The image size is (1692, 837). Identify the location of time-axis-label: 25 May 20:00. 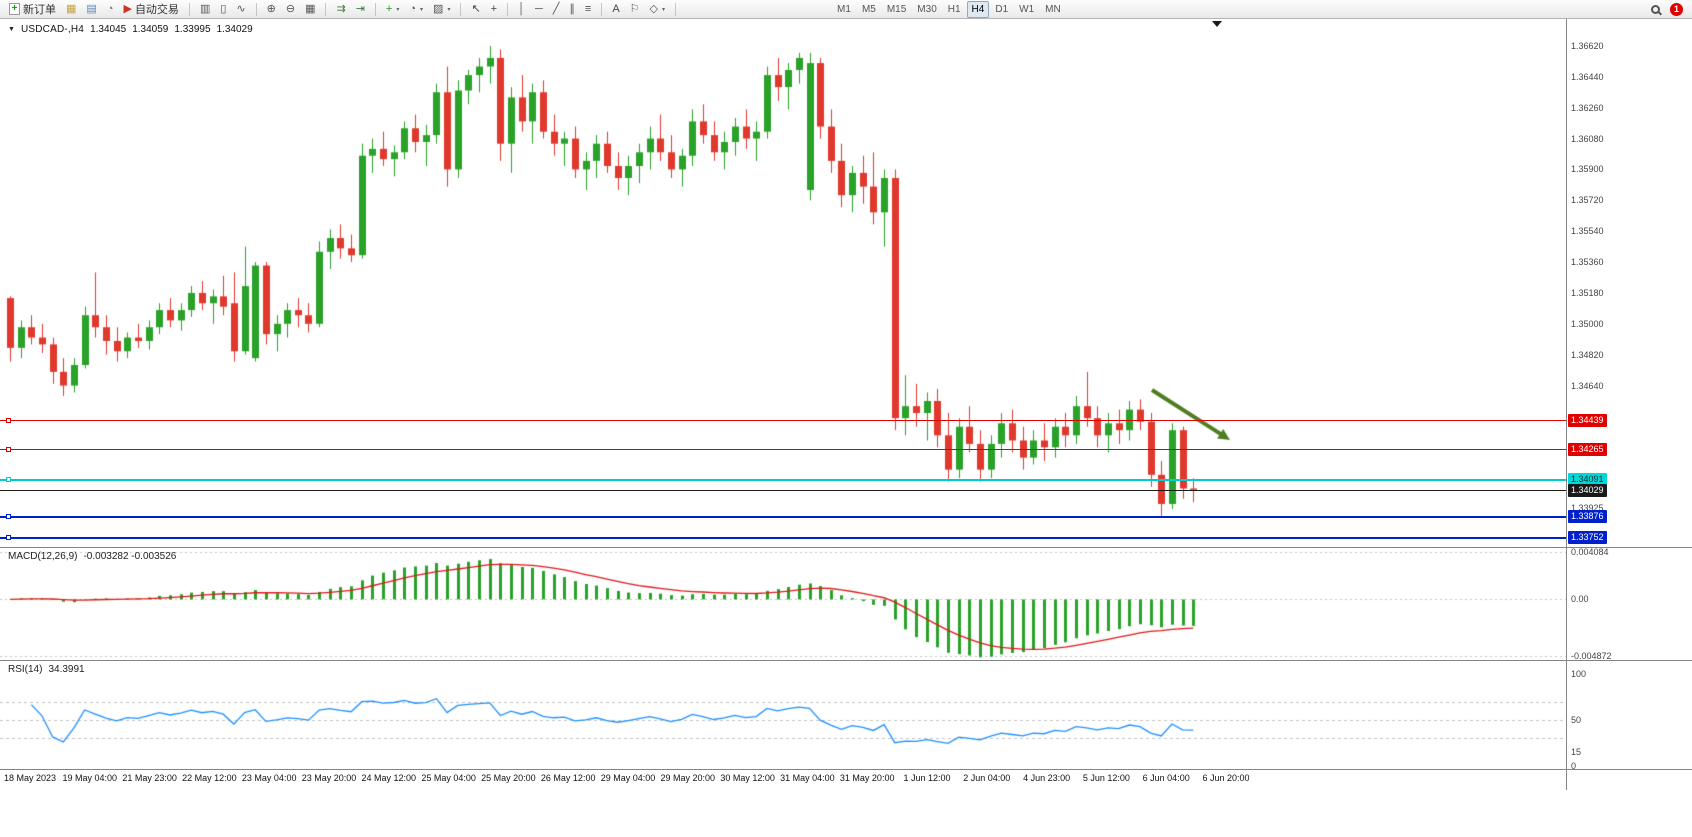
(508, 778).